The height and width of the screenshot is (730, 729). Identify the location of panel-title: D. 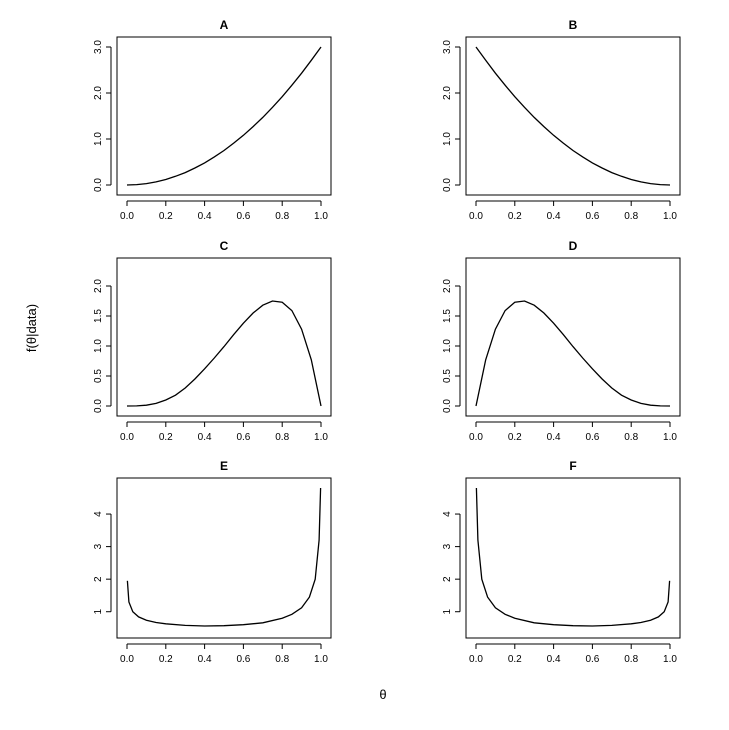
(573, 246).